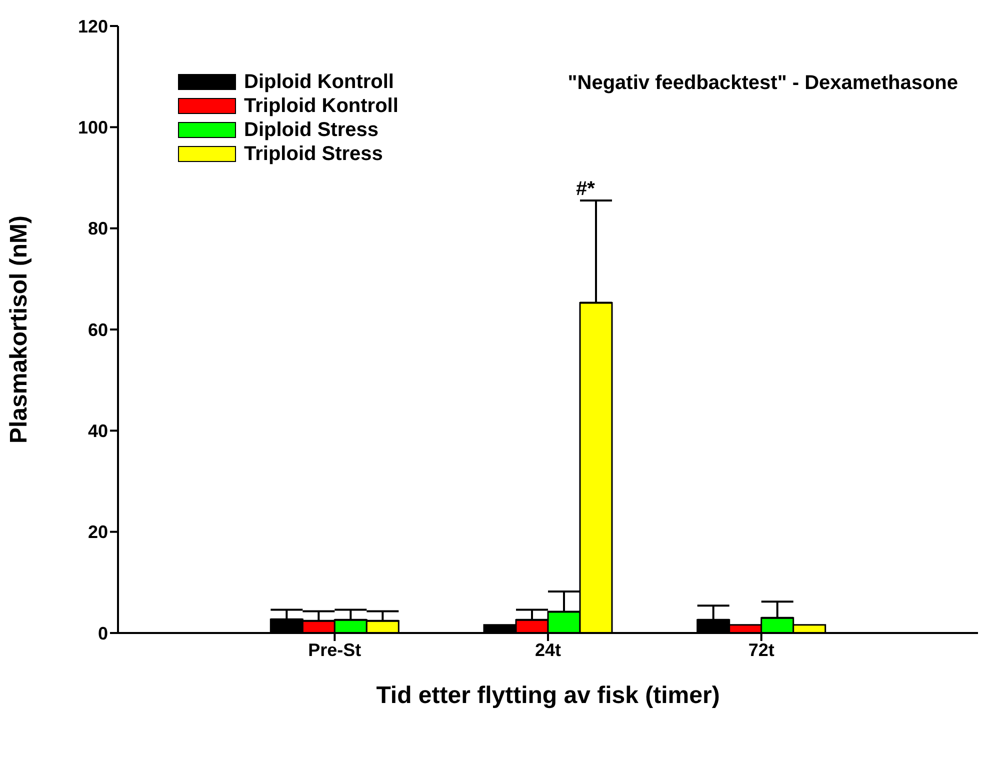  I want to click on y-tick-label: 80, so click(98, 228).